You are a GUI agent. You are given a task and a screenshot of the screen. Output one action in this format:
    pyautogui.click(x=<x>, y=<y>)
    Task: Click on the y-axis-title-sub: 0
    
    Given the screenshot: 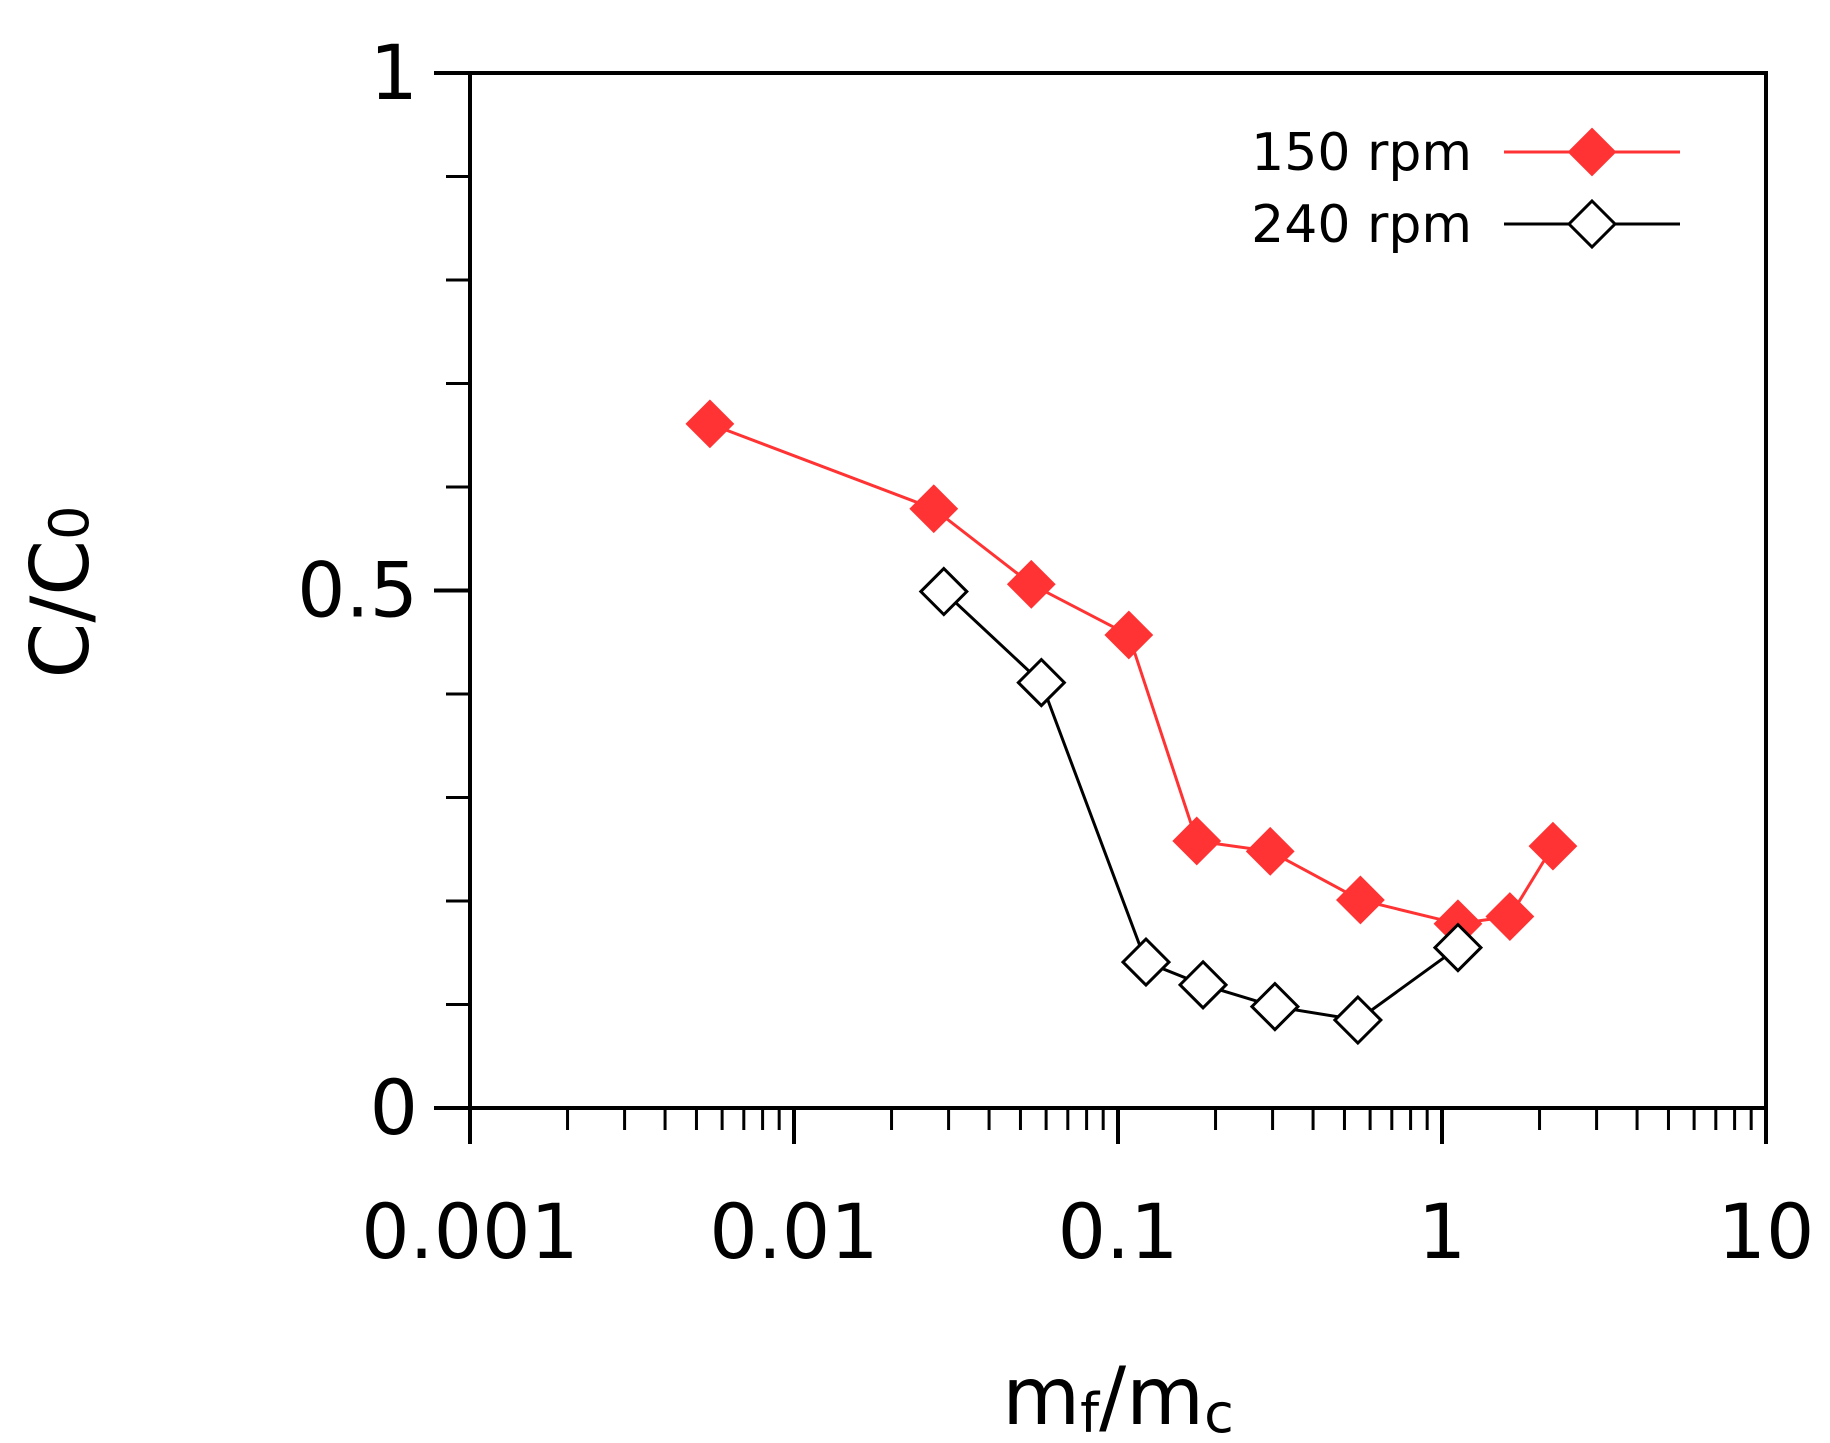 What is the action you would take?
    pyautogui.click(x=69, y=522)
    